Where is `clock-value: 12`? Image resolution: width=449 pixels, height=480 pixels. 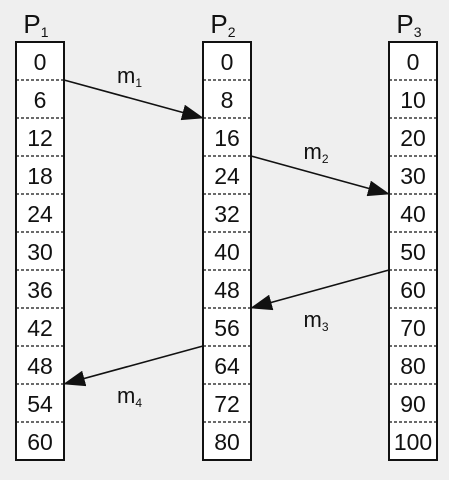
clock-value: 12 is located at coordinates (40, 138).